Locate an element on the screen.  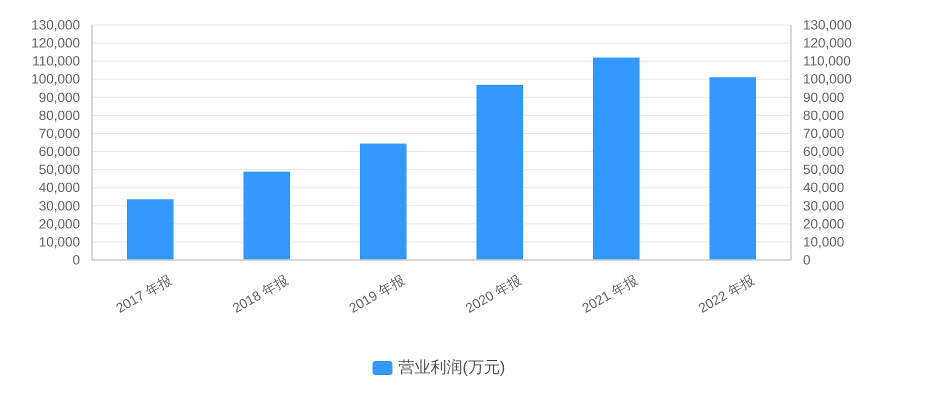
x-tick-label: 2022 年报 is located at coordinates (727, 294).